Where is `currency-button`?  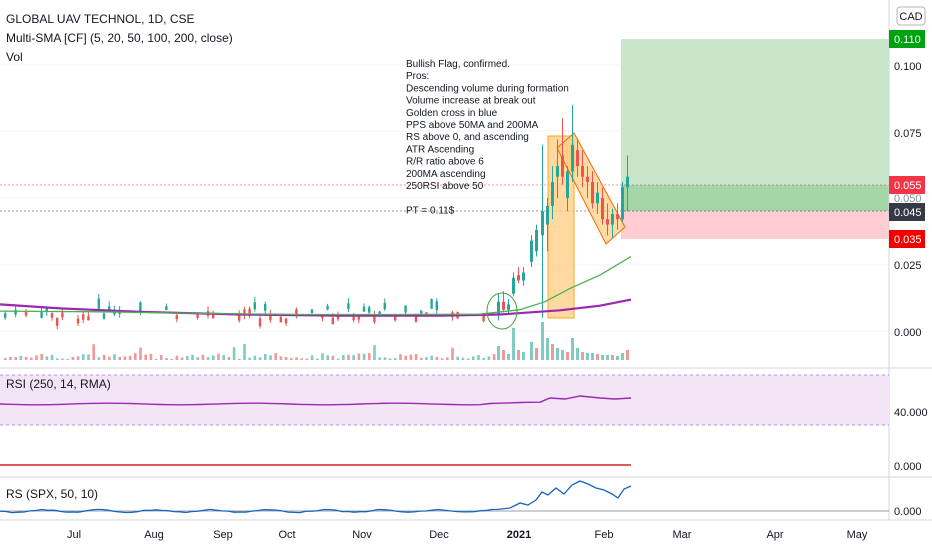
currency-button is located at coordinates (911, 16).